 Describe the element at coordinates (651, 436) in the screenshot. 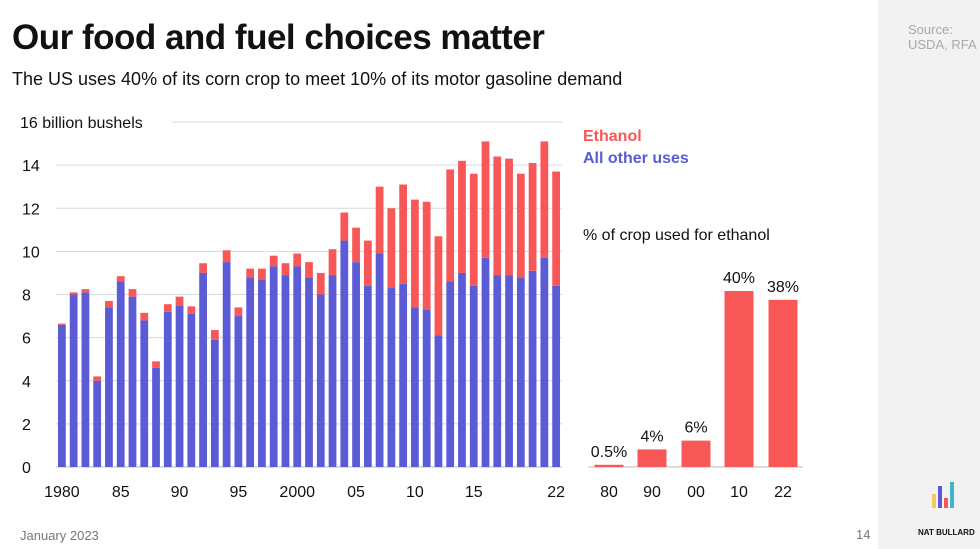

I see `share-data-label: 4%` at that location.